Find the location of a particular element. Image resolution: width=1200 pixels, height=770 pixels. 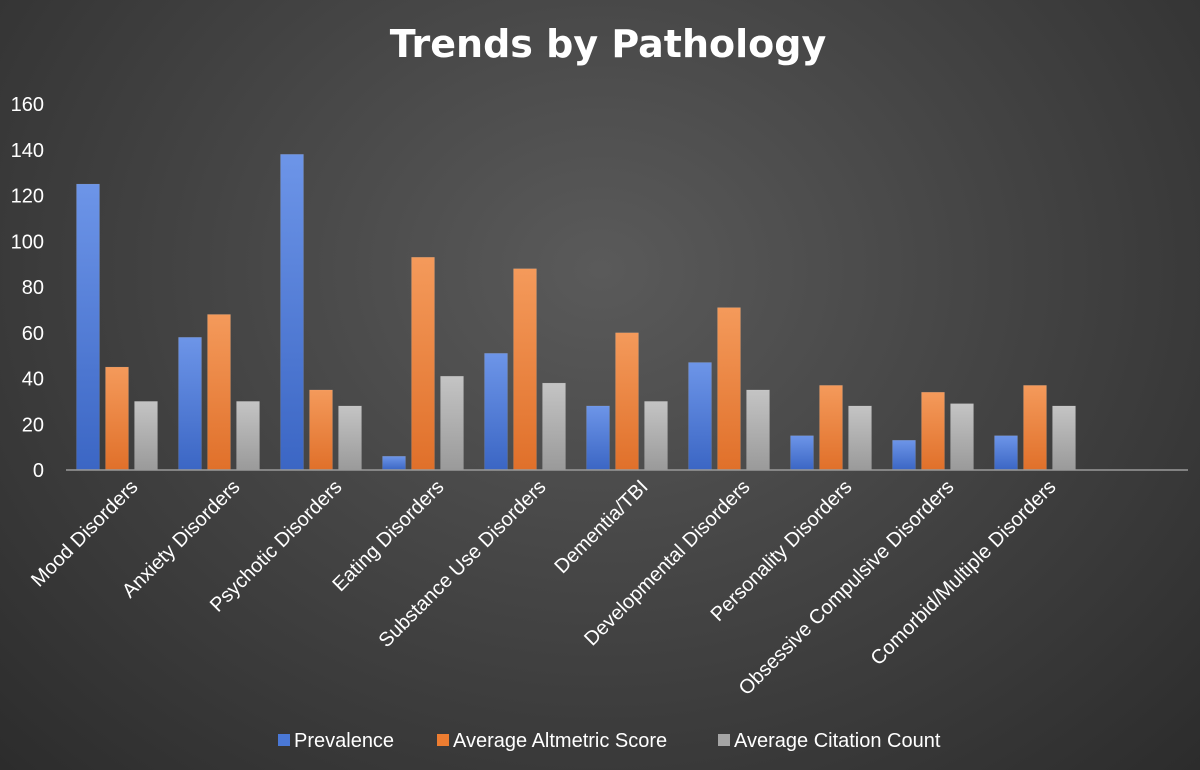

legend-swatch-altmetric is located at coordinates (443, 740).